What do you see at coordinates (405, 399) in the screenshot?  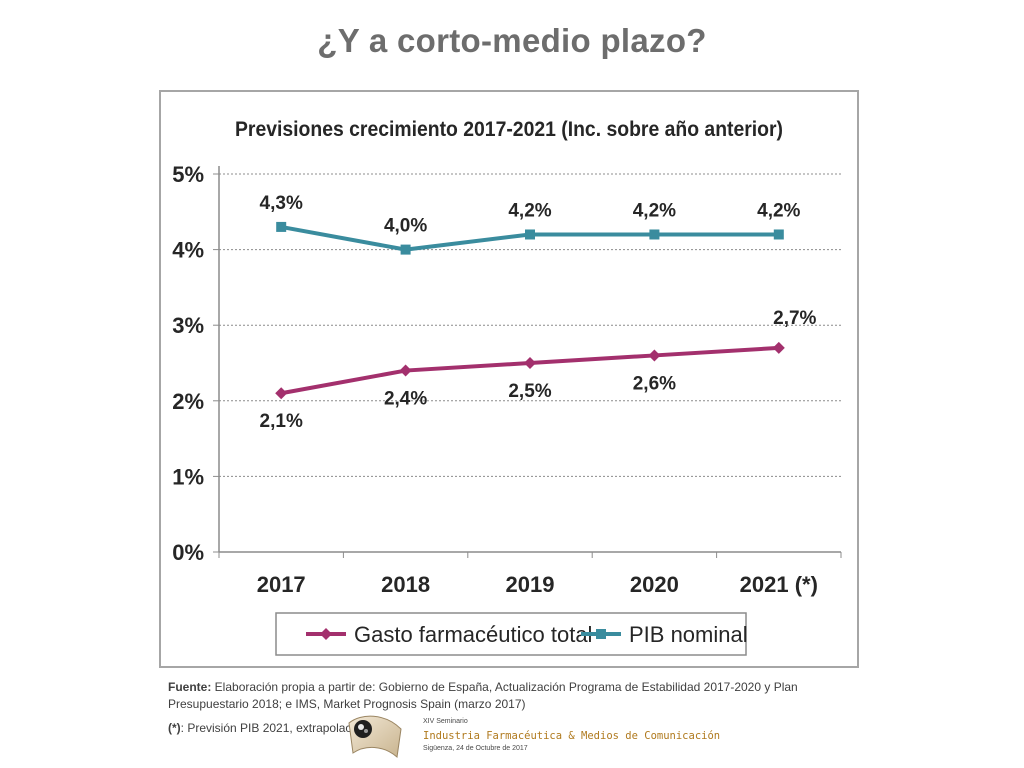 I see `data-label: 2,4%` at bounding box center [405, 399].